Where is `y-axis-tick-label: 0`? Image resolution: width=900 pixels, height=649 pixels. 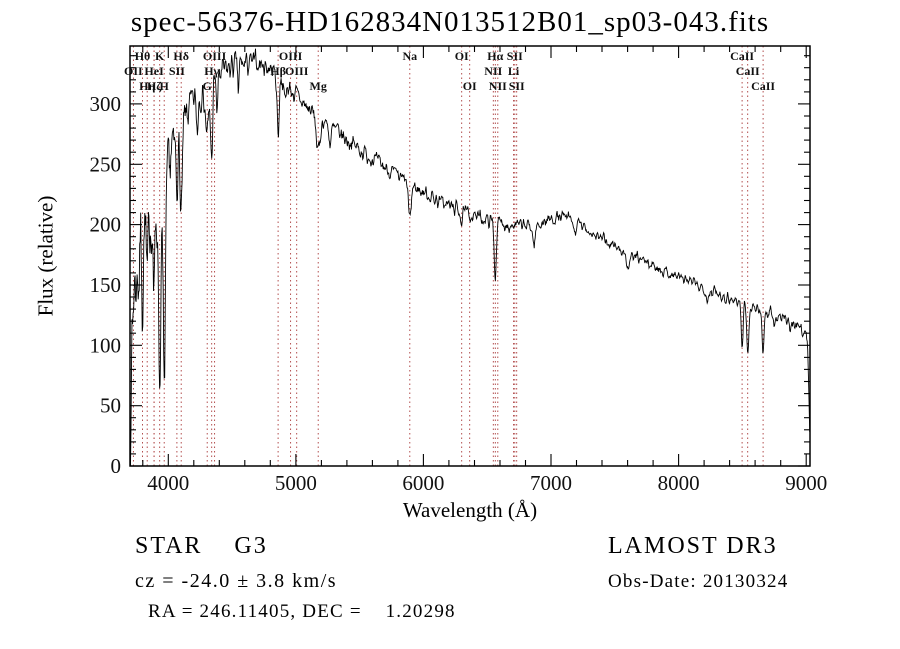
y-axis-tick-label: 0 is located at coordinates (116, 466).